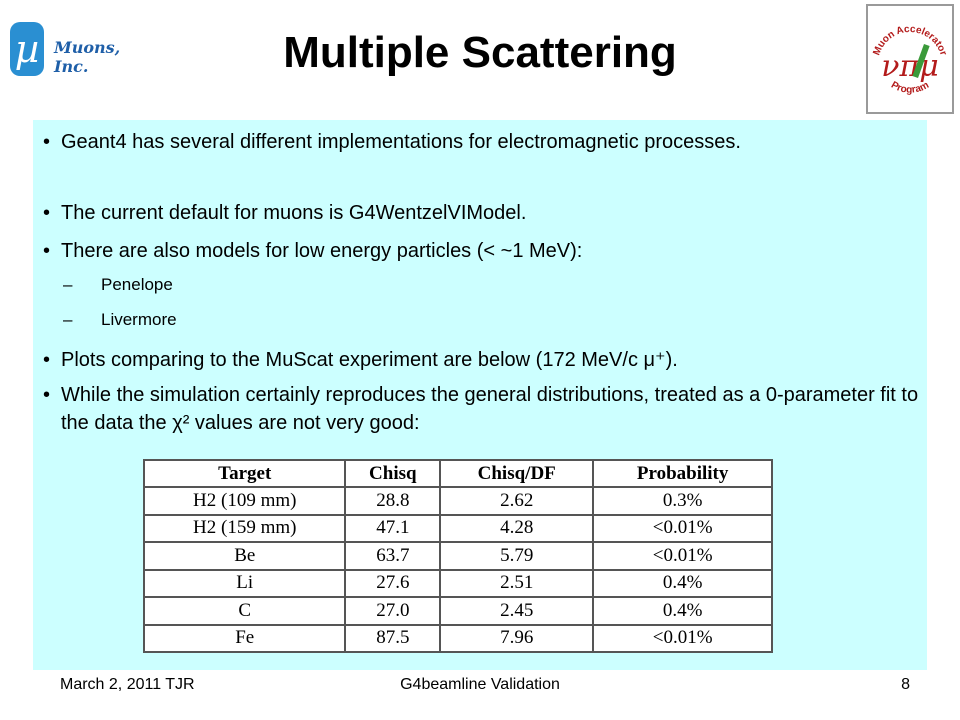 The image size is (960, 720). I want to click on footer-date: March 2, 2011 TJR, so click(127, 684).